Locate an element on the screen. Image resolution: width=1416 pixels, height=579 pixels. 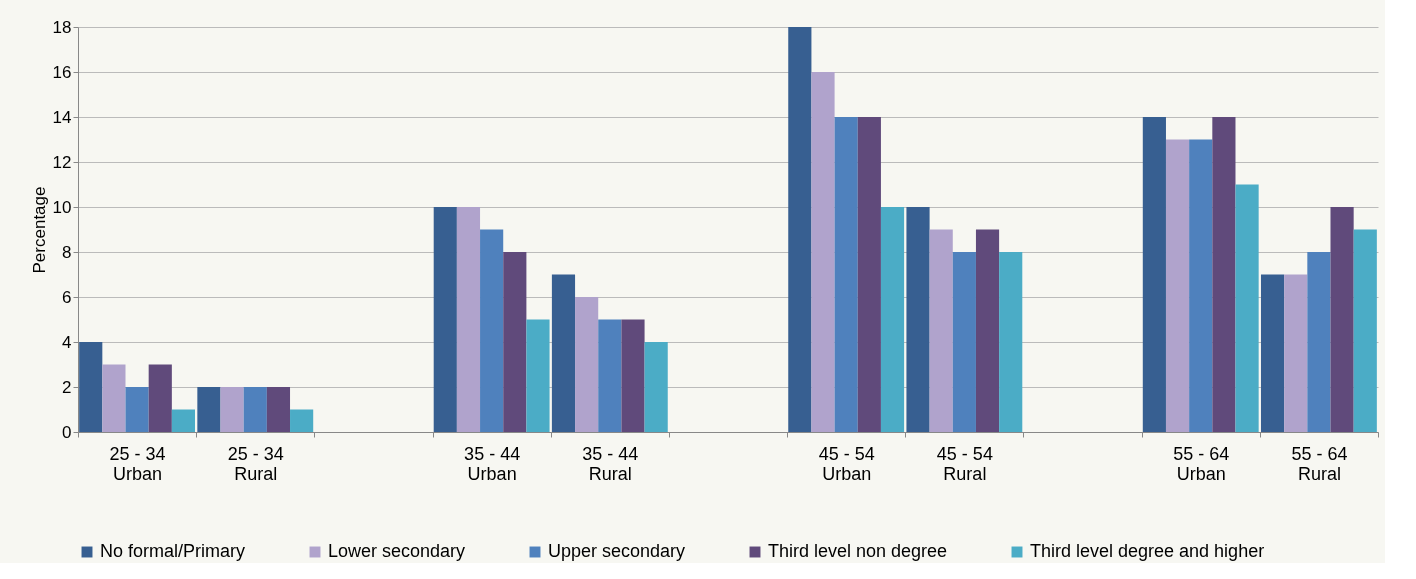
y-tick-label: 14 is located at coordinates (62, 117).